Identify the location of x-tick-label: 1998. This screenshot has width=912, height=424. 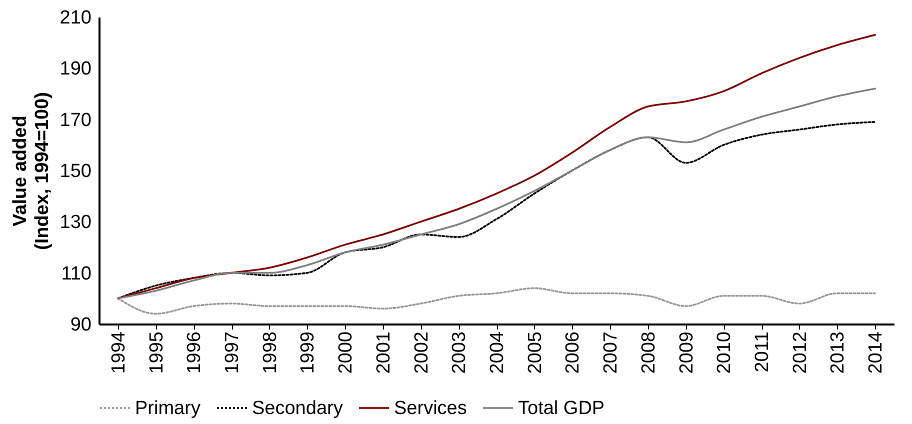
(270, 353).